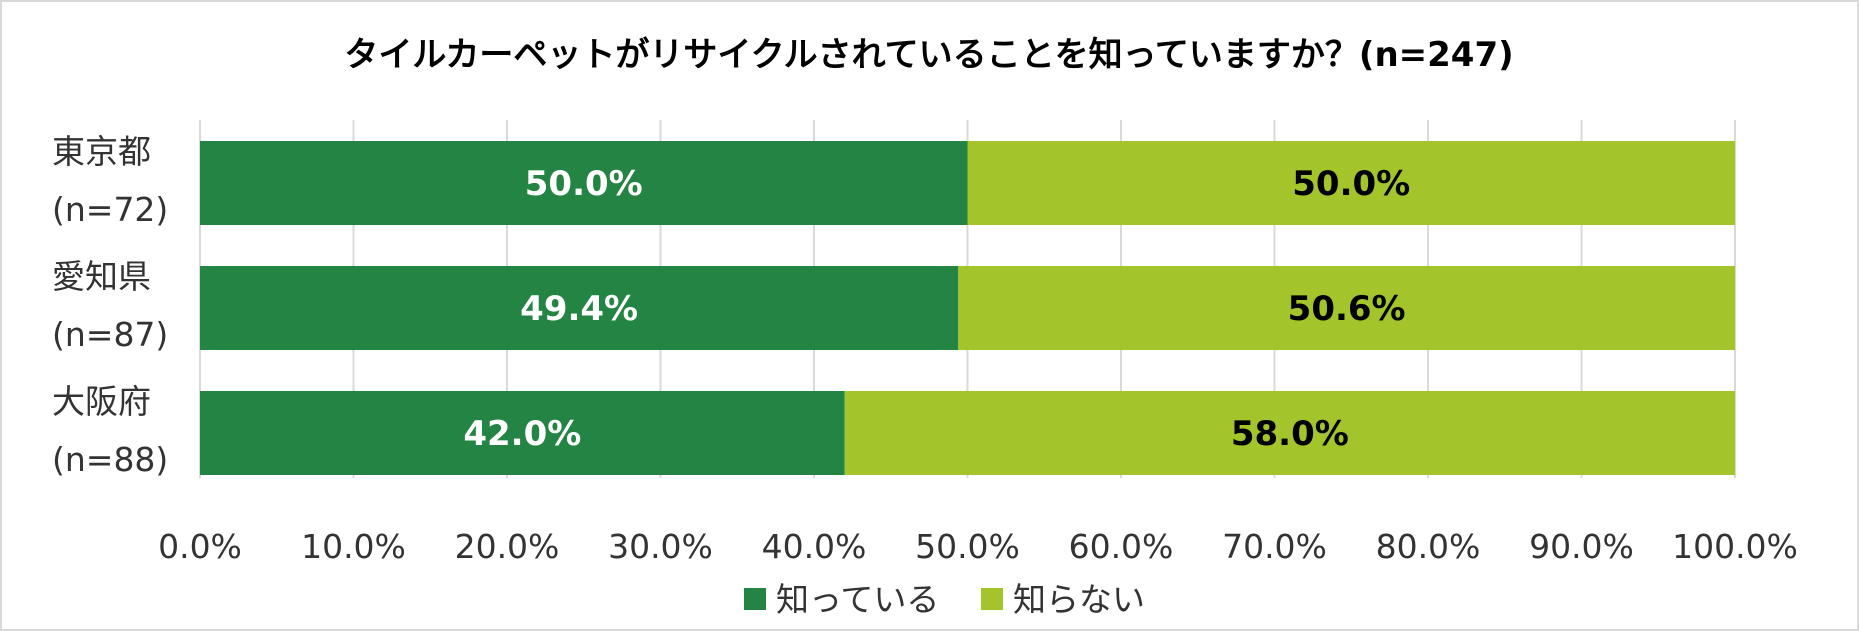 The height and width of the screenshot is (631, 1859). What do you see at coordinates (101, 151) in the screenshot?
I see `category-label: 東京都` at bounding box center [101, 151].